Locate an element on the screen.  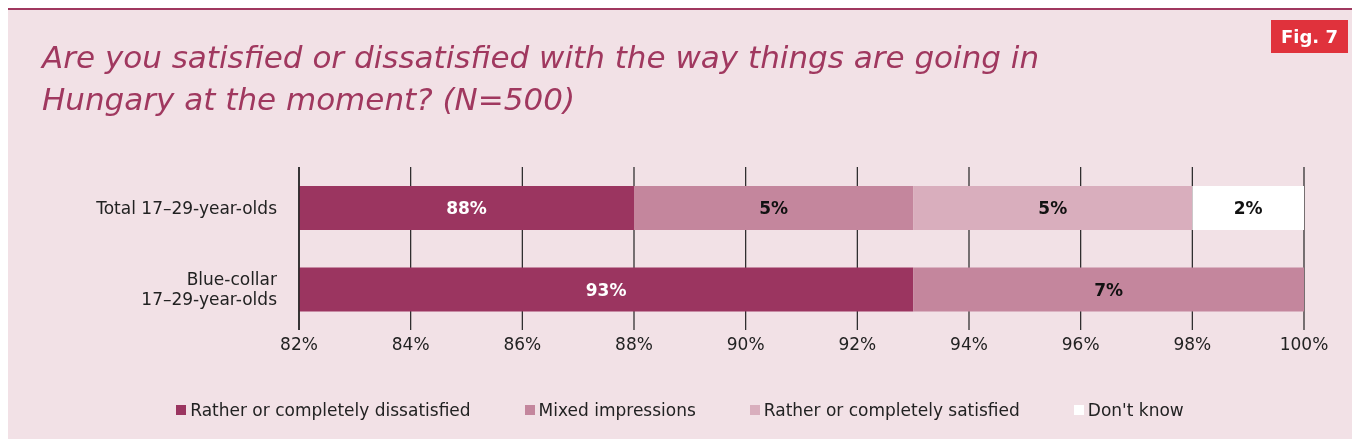
x-tick-label: 90% is located at coordinates (745, 344).